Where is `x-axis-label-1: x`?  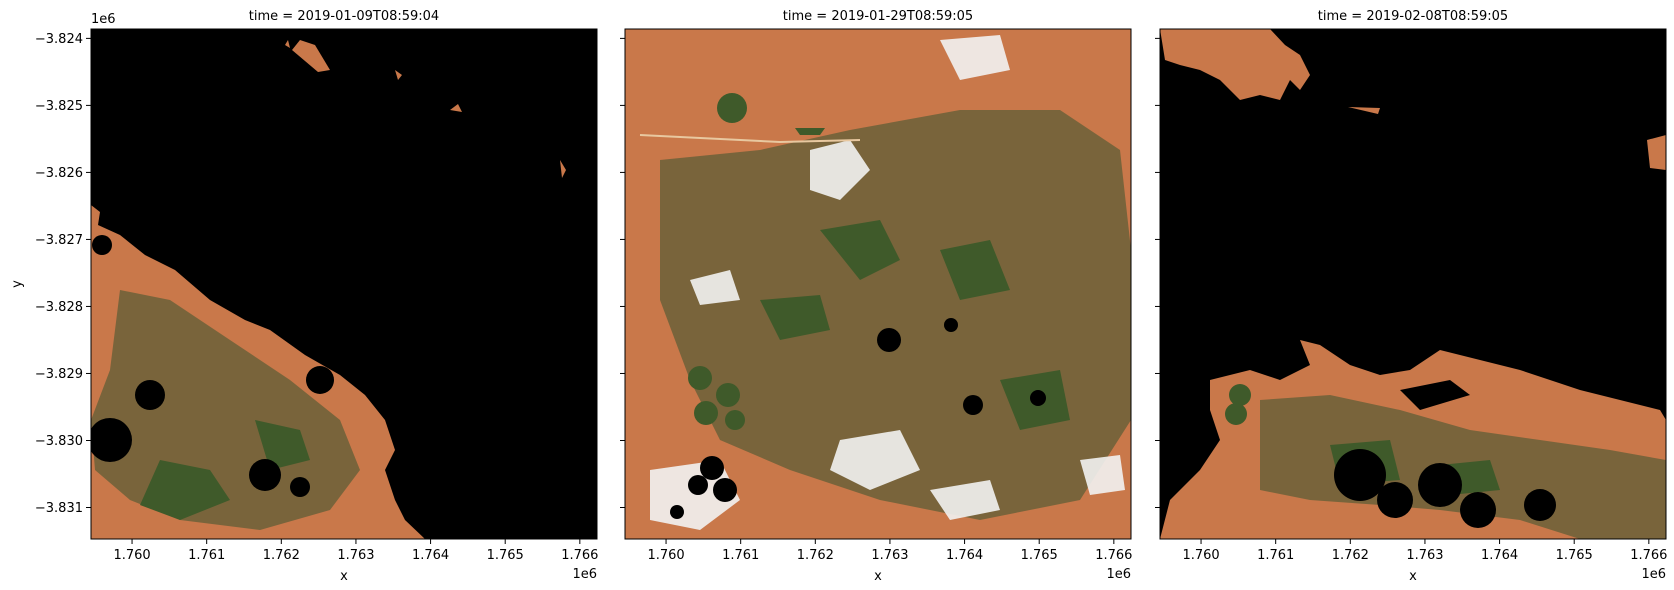
x-axis-label-1: x is located at coordinates (344, 576).